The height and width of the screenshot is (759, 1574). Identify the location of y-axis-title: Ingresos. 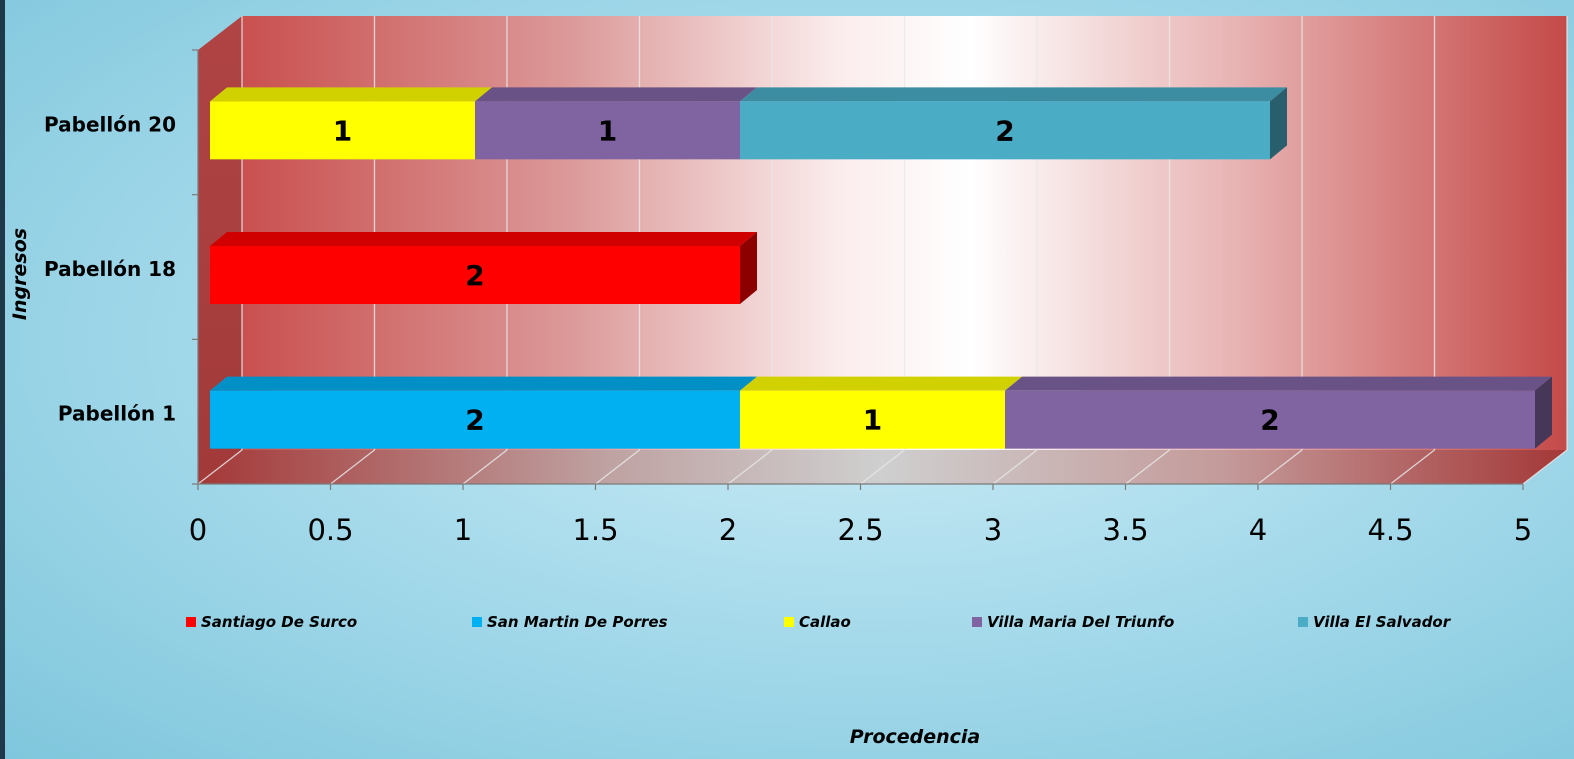
(20, 274).